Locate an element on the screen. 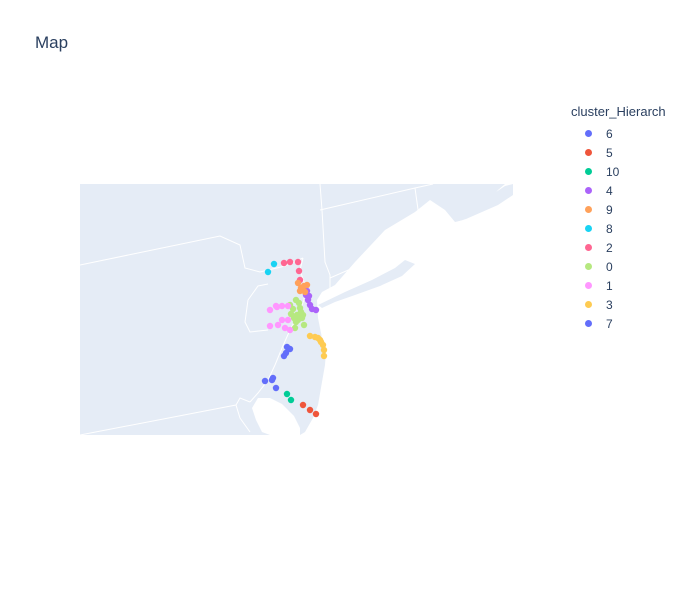  legend: cluster_Hierarch 6 5 10 4 9 8 2 0 1 3 7 is located at coordinates (618, 218).